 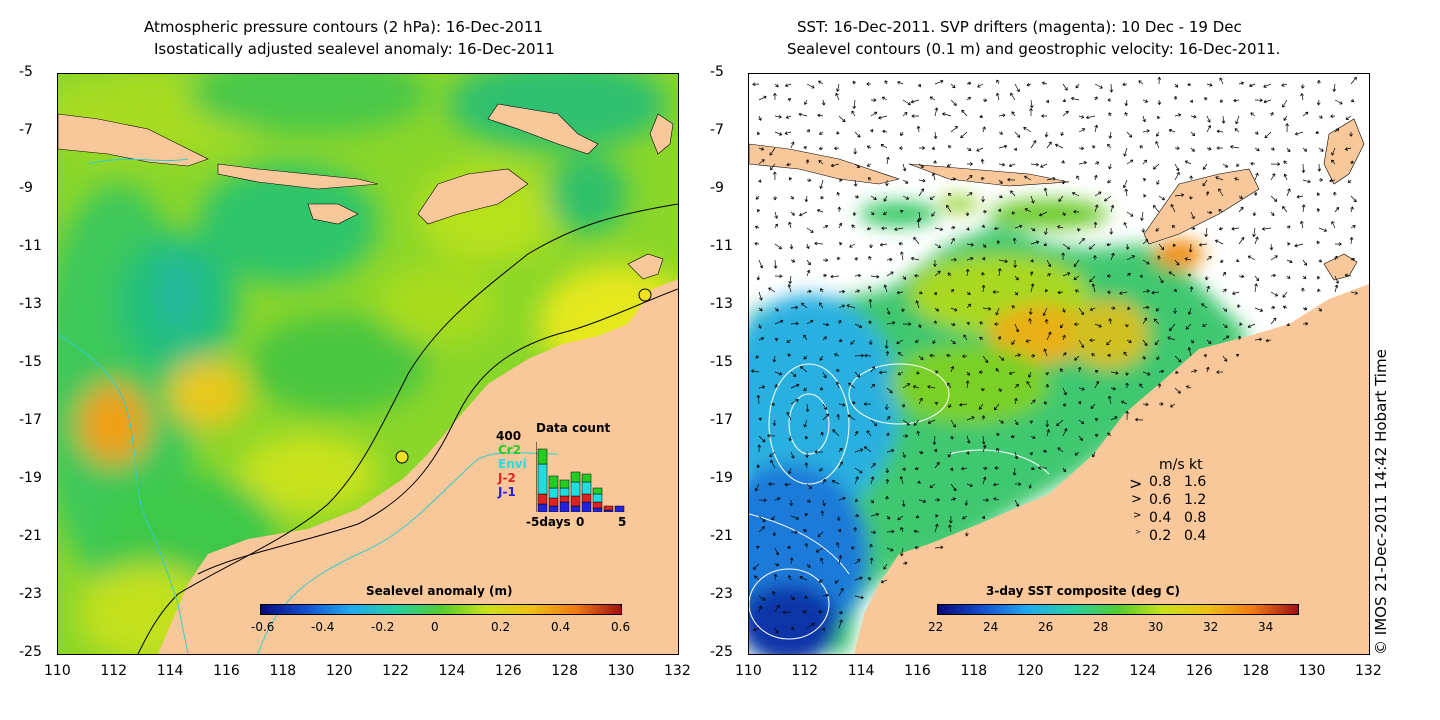 I want to click on left-x-tick-label: 118, so click(x=283, y=671).